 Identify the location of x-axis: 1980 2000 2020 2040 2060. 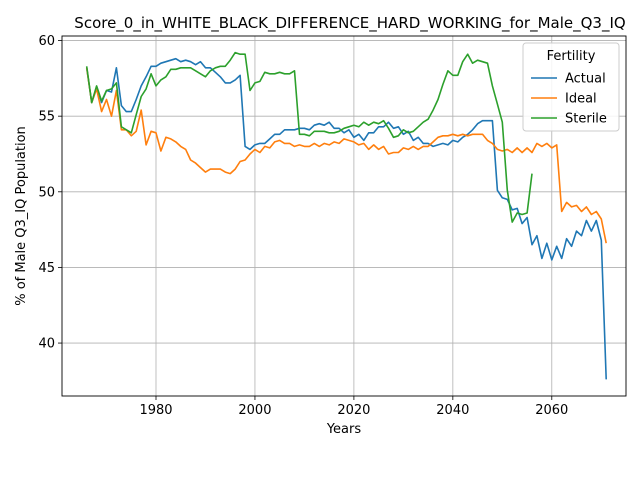
(353, 407).